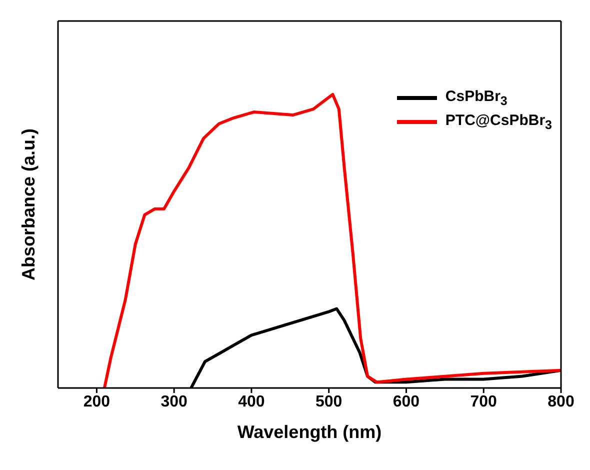 The width and height of the screenshot is (590, 470). Describe the element at coordinates (561, 401) in the screenshot. I see `x-tick-label: 800` at that location.